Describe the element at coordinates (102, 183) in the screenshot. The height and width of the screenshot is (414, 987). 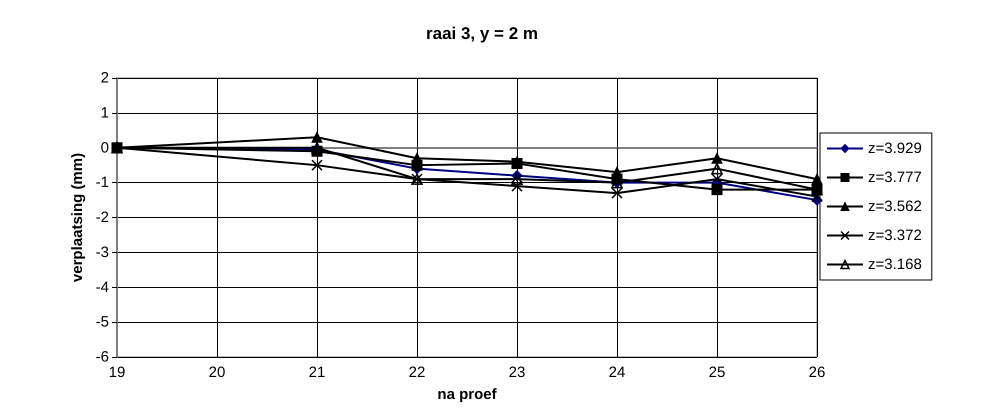
I see `y-tick-label: -1` at that location.